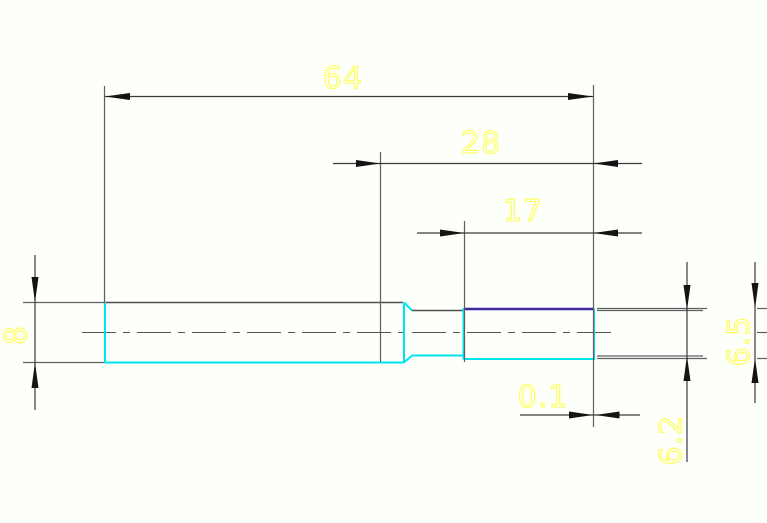  Describe the element at coordinates (578, 399) in the screenshot. I see `dimension-0-1: 0.1` at that location.